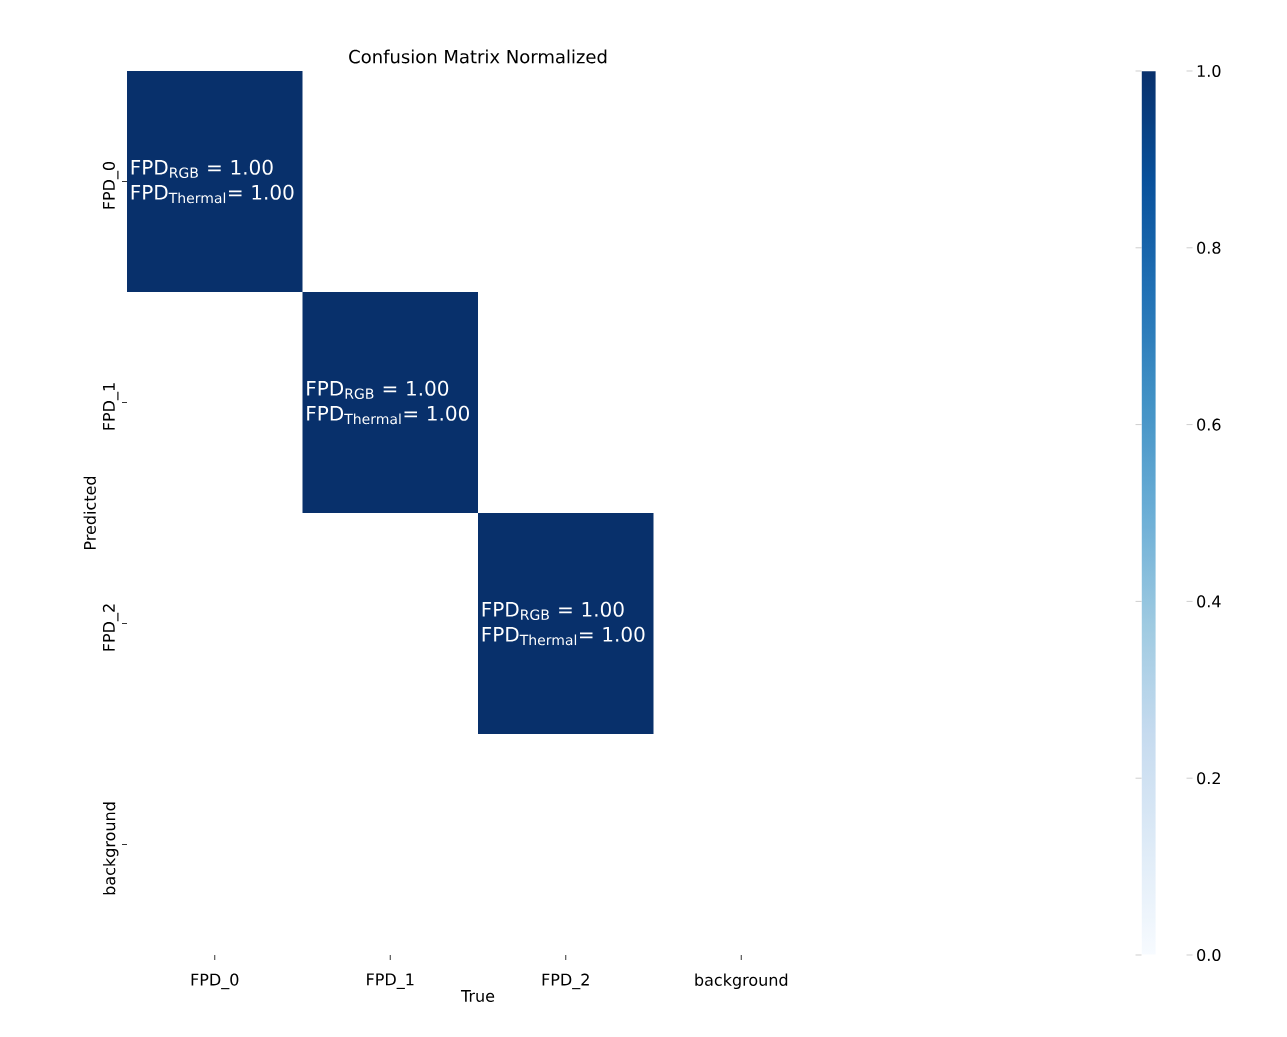 Image resolution: width=1287 pixels, height=1037 pixels. What do you see at coordinates (1209, 601) in the screenshot?
I see `color-bar-label: 0.4` at bounding box center [1209, 601].